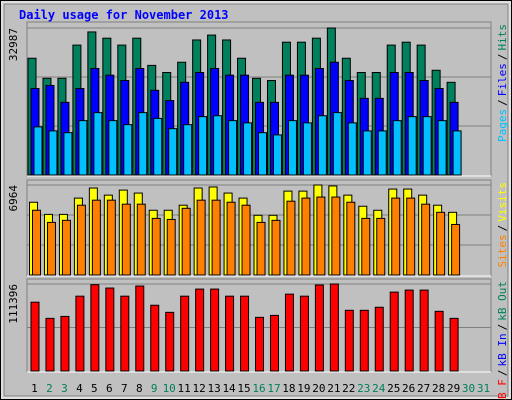  I want to click on chart-title: Daily usage for November 2013, so click(124, 15).